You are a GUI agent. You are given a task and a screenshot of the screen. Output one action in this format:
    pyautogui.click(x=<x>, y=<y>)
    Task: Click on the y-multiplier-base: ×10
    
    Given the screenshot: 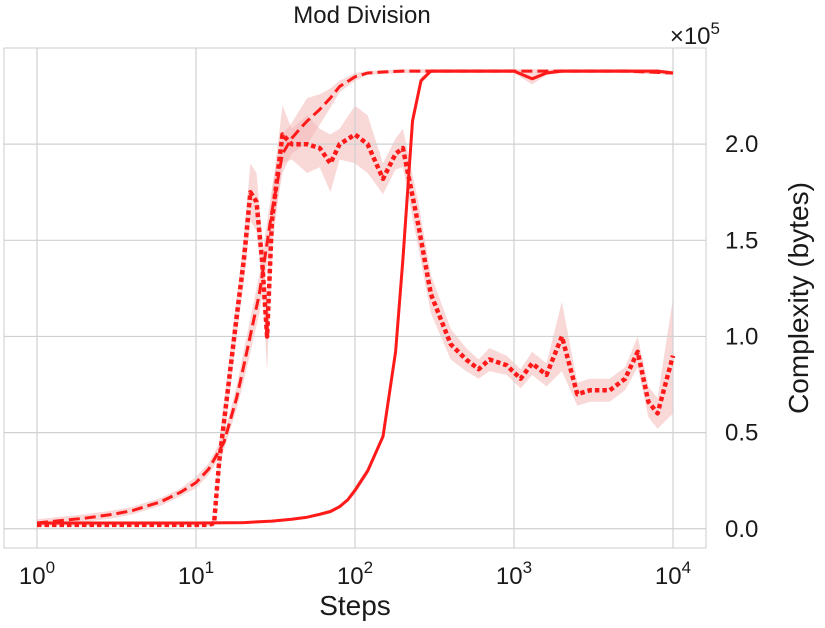 What is the action you would take?
    pyautogui.click(x=690, y=36)
    